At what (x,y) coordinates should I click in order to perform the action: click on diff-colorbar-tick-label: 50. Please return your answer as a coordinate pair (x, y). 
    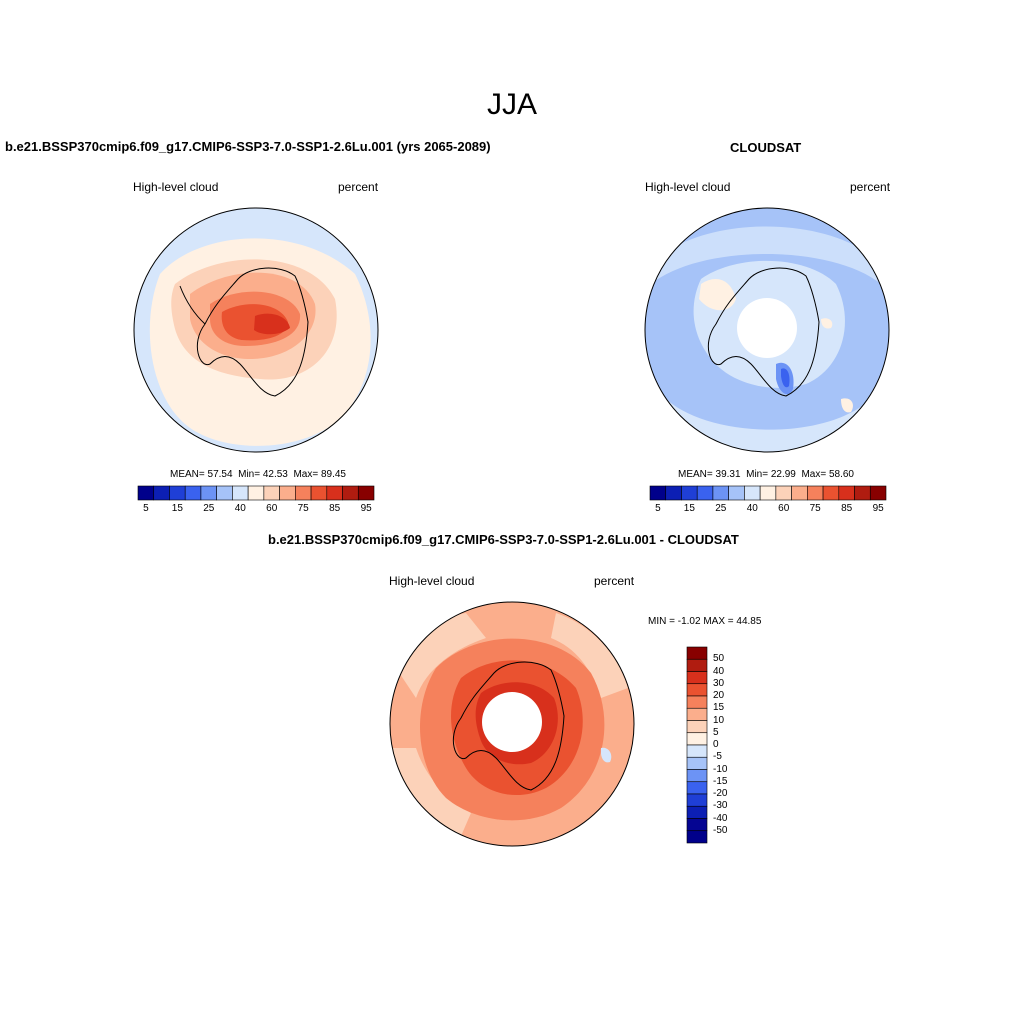
    Looking at the image, I should click on (719, 659).